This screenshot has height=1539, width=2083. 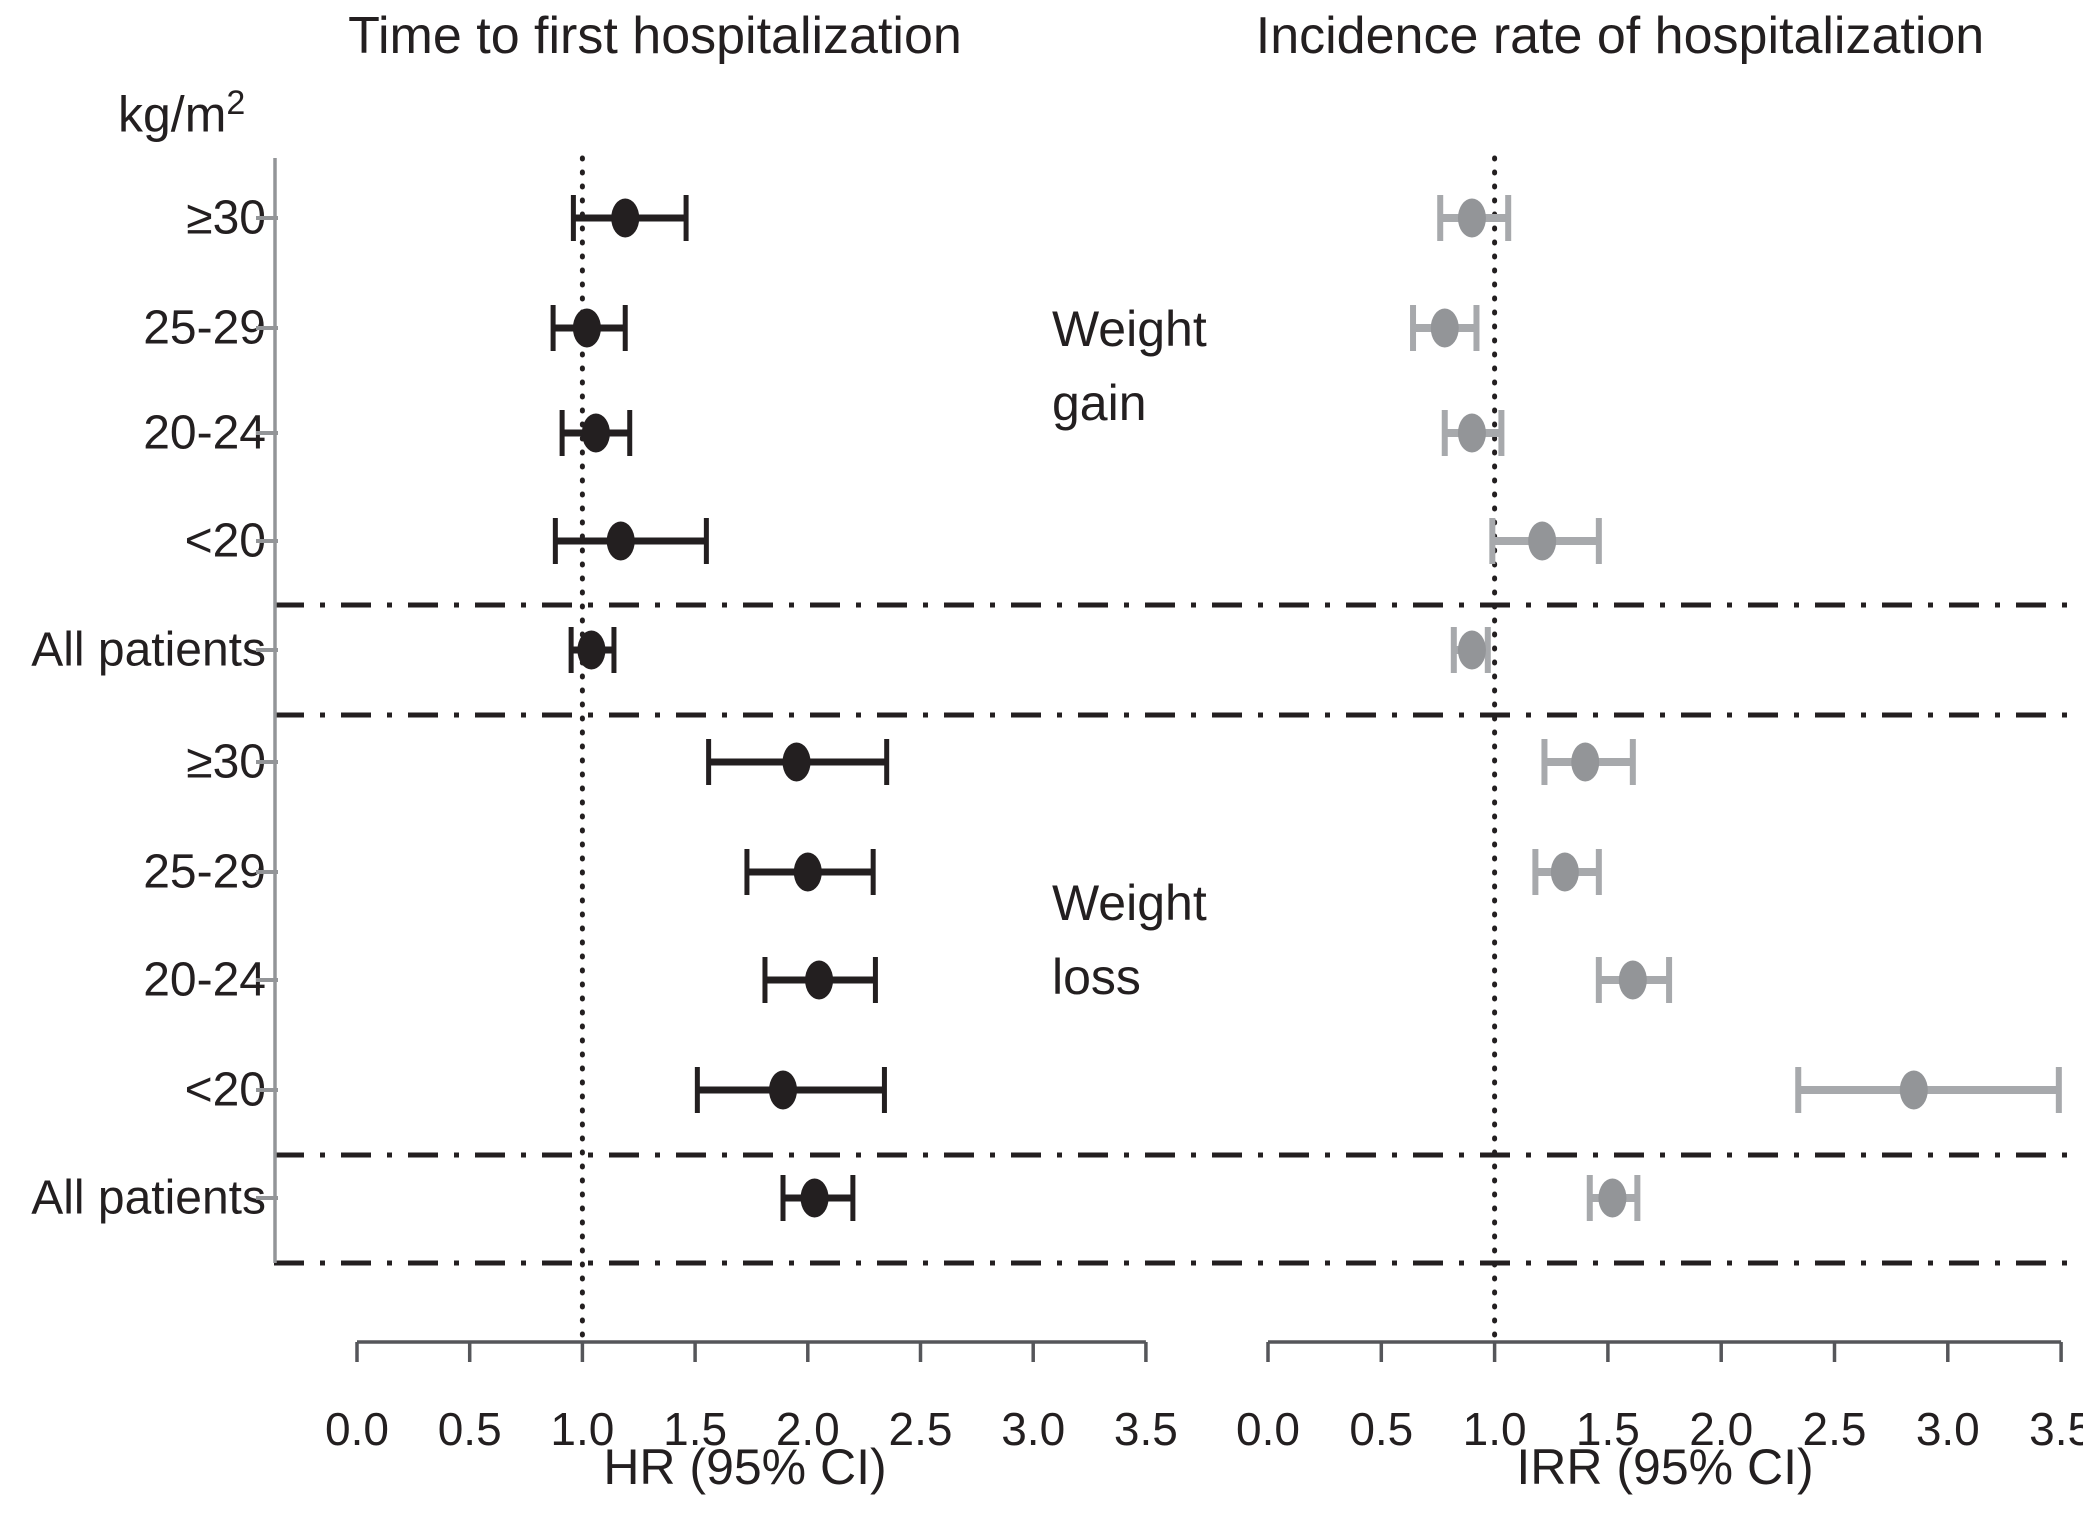 What do you see at coordinates (1129, 366) in the screenshot?
I see `group-label-weight-gain: Weight gain` at bounding box center [1129, 366].